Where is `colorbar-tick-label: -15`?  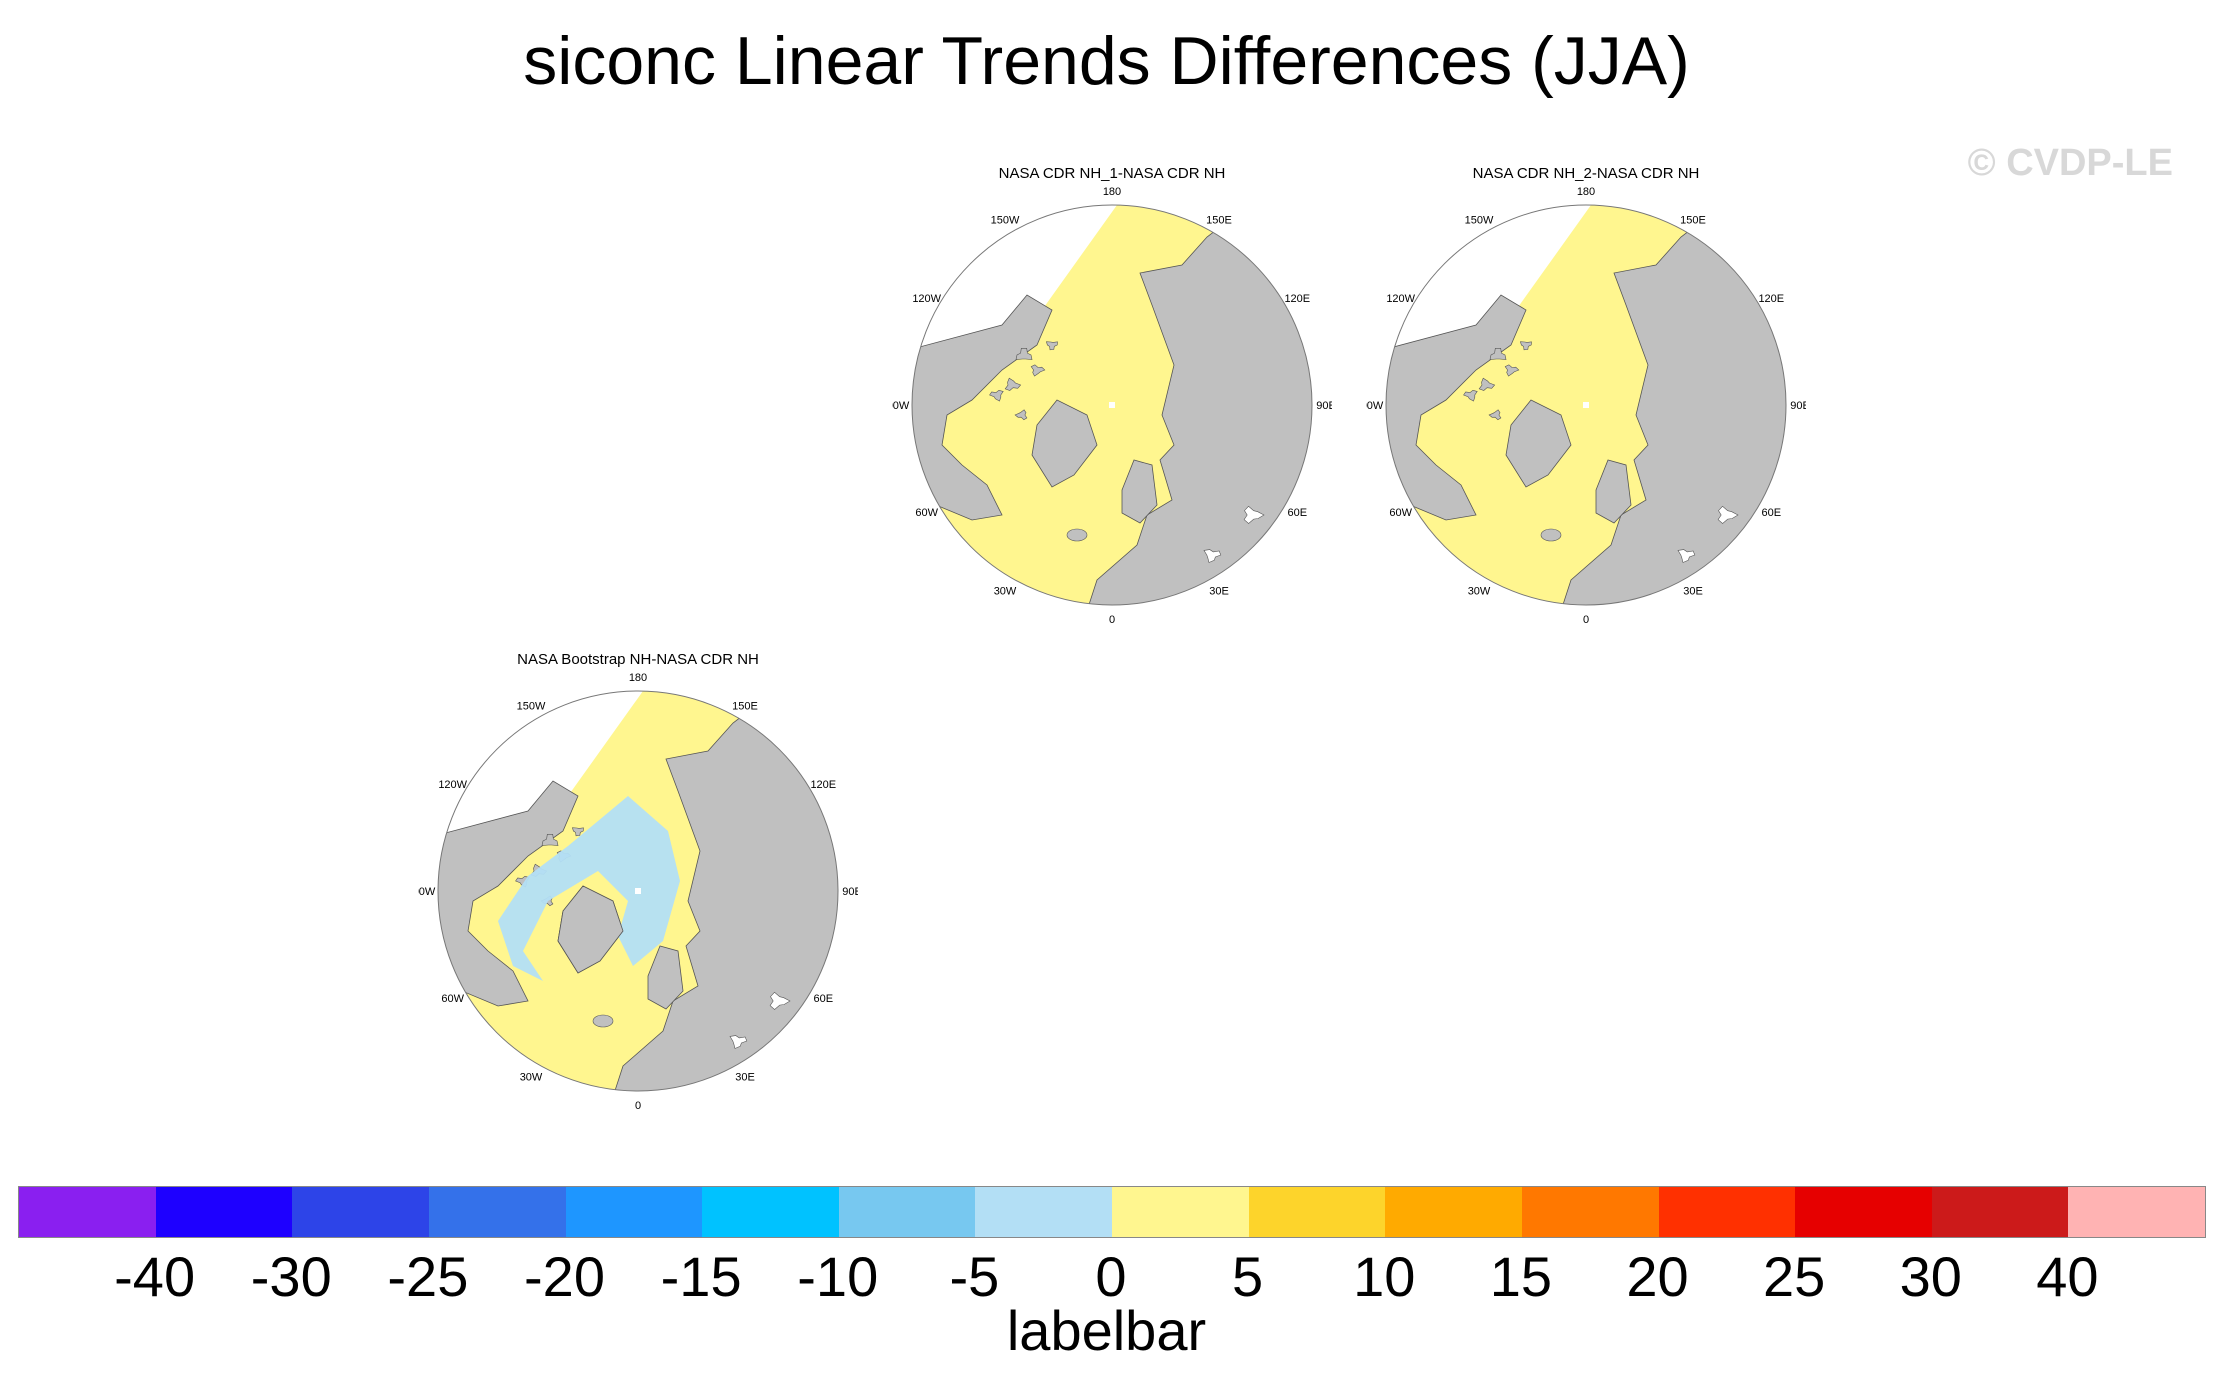 colorbar-tick-label: -15 is located at coordinates (701, 1276).